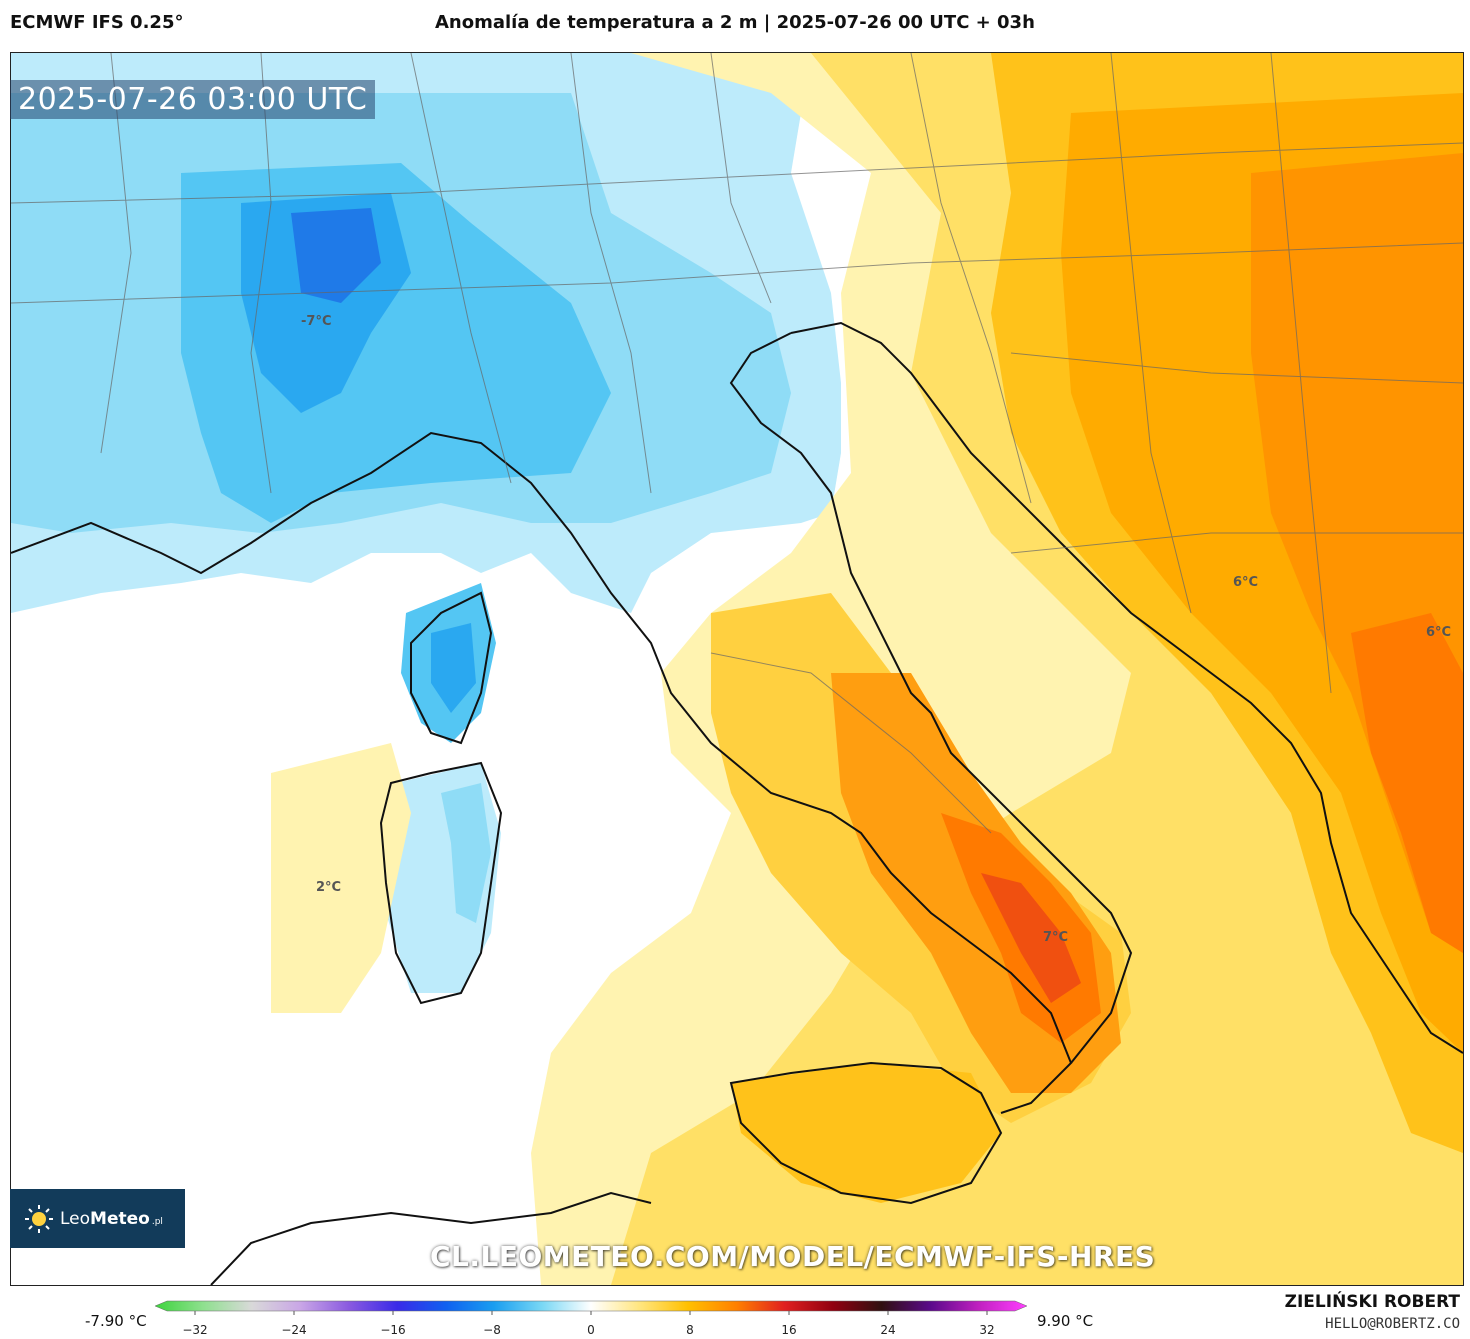 The height and width of the screenshot is (1339, 1470). I want to click on colorbar-tick-label: 8, so click(690, 1329).